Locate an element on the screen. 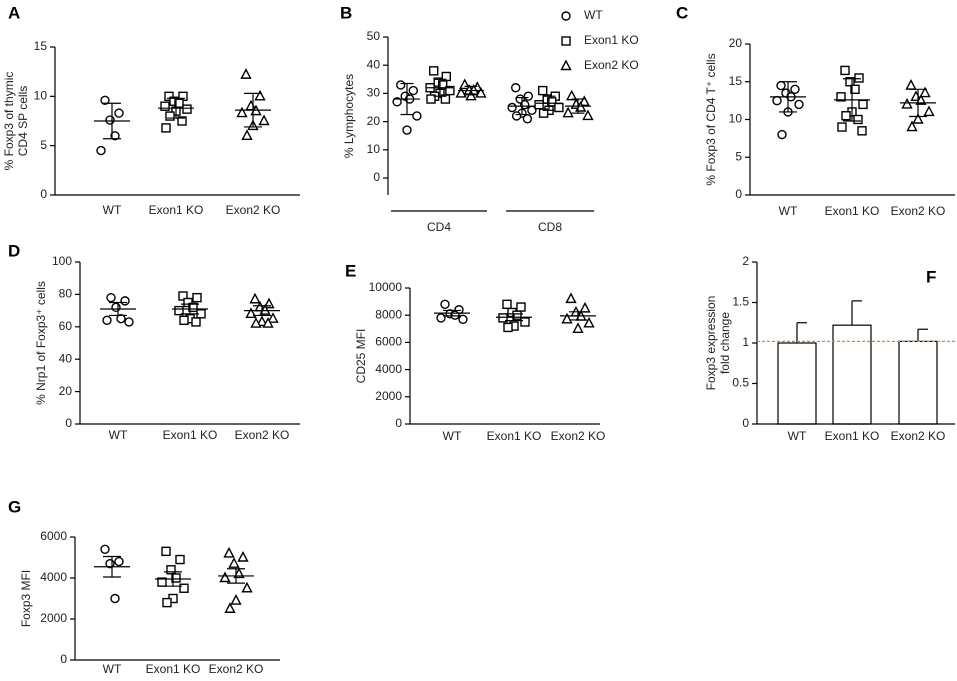 The image size is (957, 681). y-tick-label: 30 is located at coordinates (374, 93).